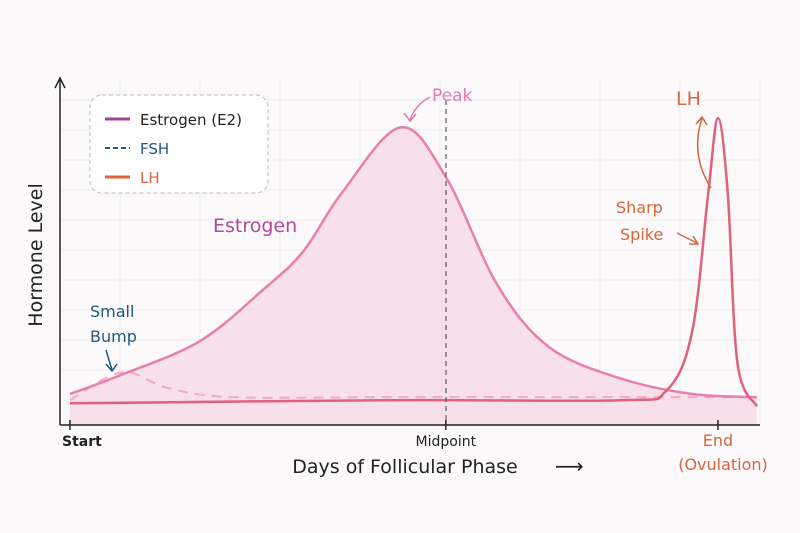 This screenshot has height=533, width=800. Describe the element at coordinates (703, 152) in the screenshot. I see `lh-arrow-icon` at that location.